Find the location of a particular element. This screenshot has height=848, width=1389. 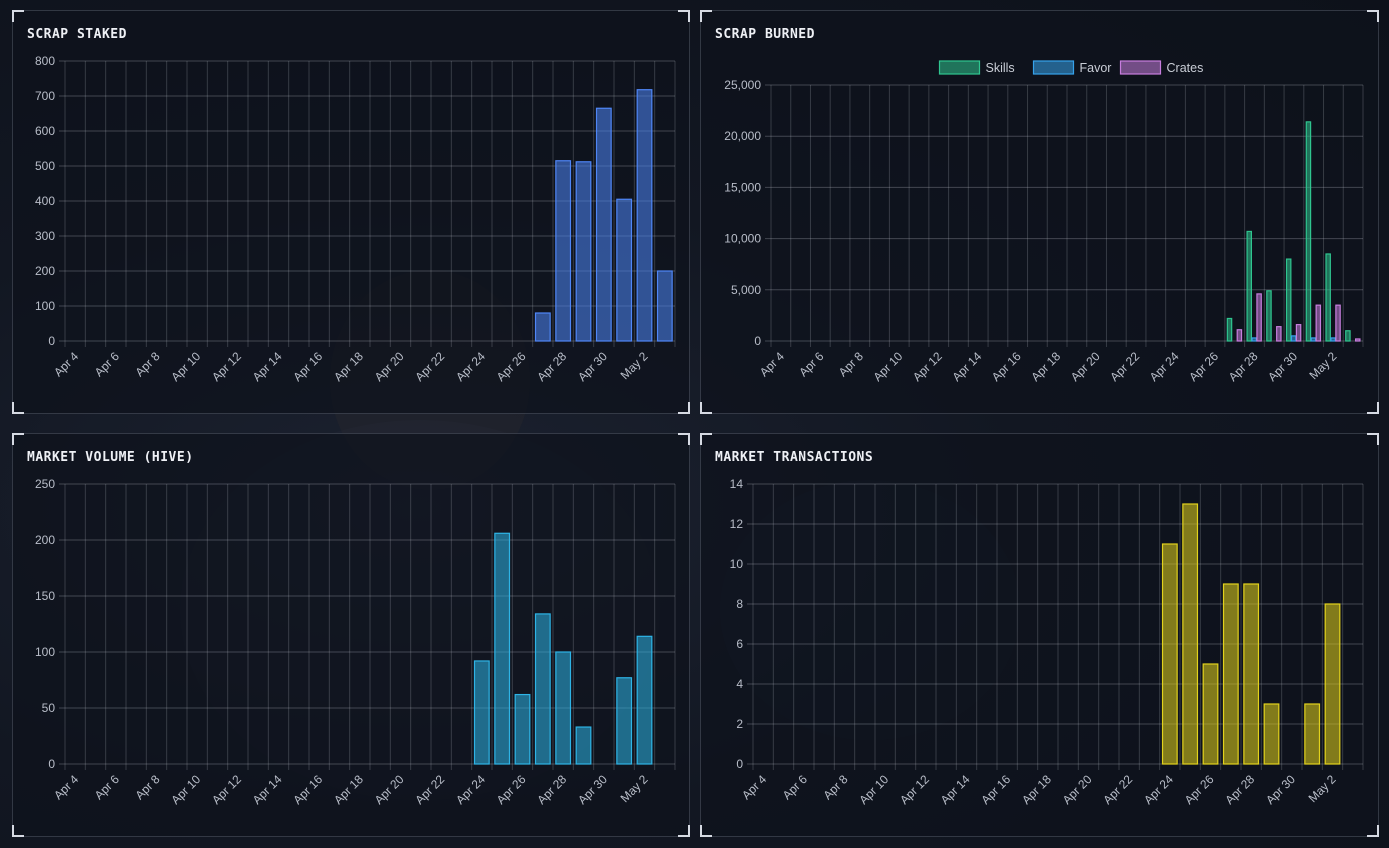

y-tick-label: 6 is located at coordinates (739, 644).